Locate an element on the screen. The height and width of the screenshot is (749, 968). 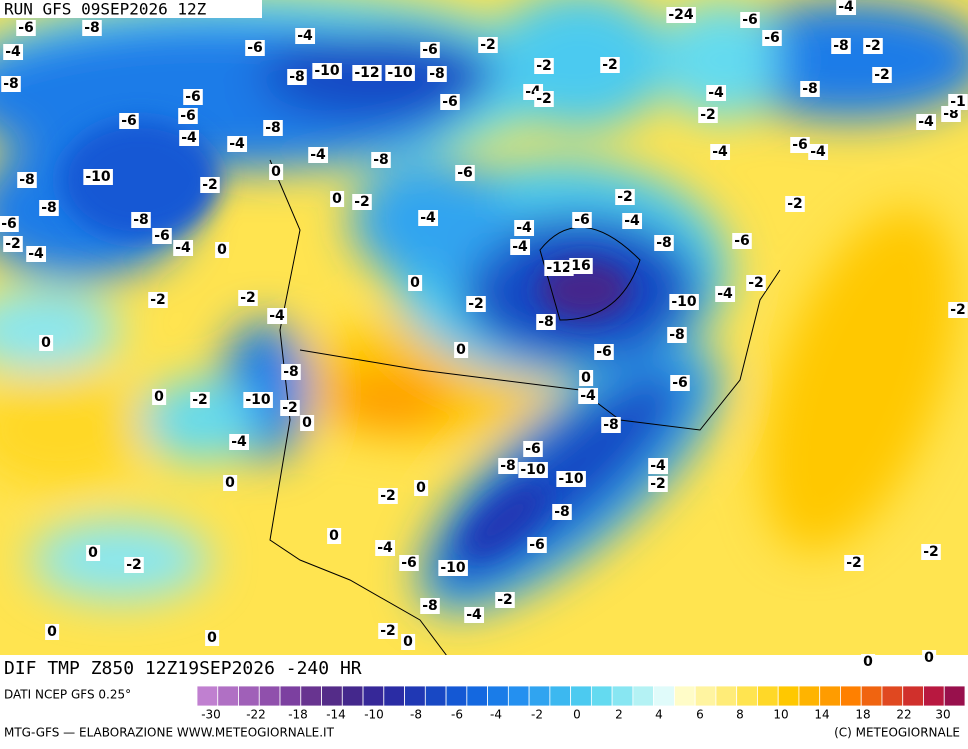
field-bg is located at coordinates (484, 669).